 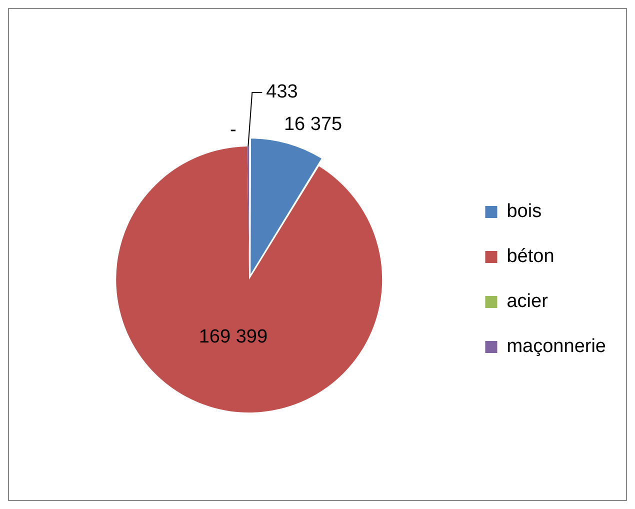 I want to click on legend-label: béton, so click(x=530, y=257).